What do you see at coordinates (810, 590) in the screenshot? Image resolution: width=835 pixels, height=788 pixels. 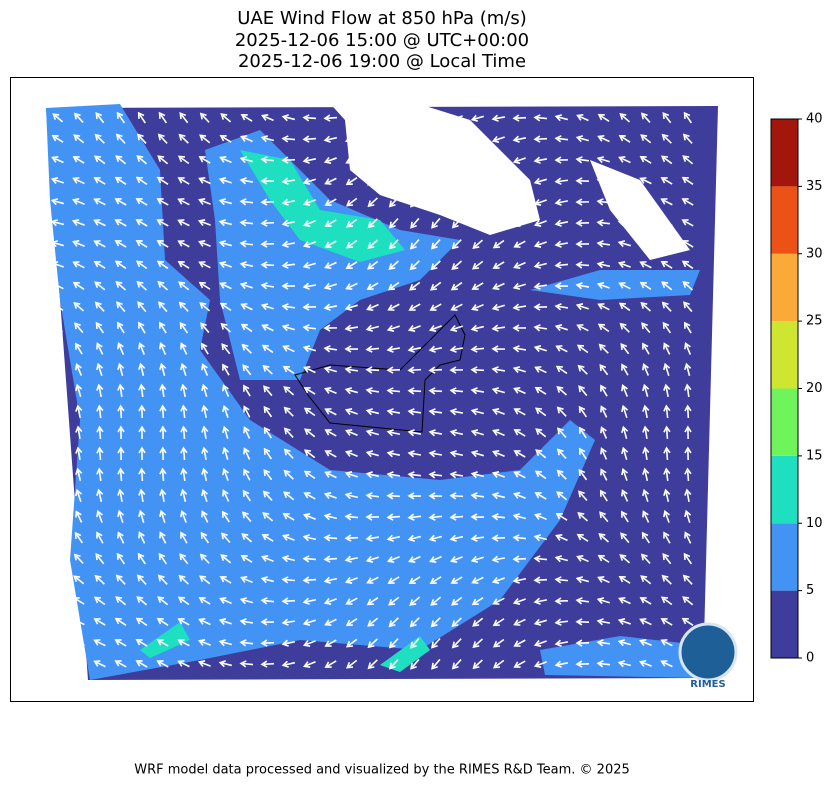 I see `colorbar-tick-label: 5` at bounding box center [810, 590].